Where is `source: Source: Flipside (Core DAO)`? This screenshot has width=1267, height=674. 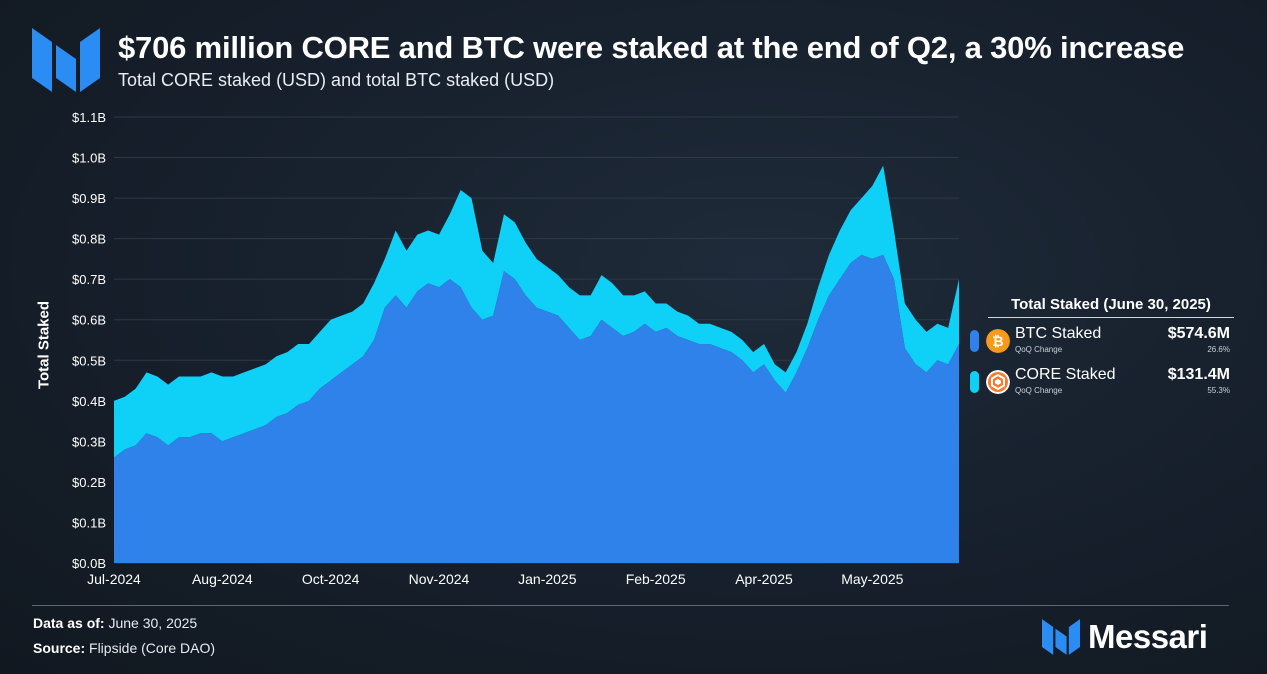 source: Source: Flipside (Core DAO) is located at coordinates (124, 648).